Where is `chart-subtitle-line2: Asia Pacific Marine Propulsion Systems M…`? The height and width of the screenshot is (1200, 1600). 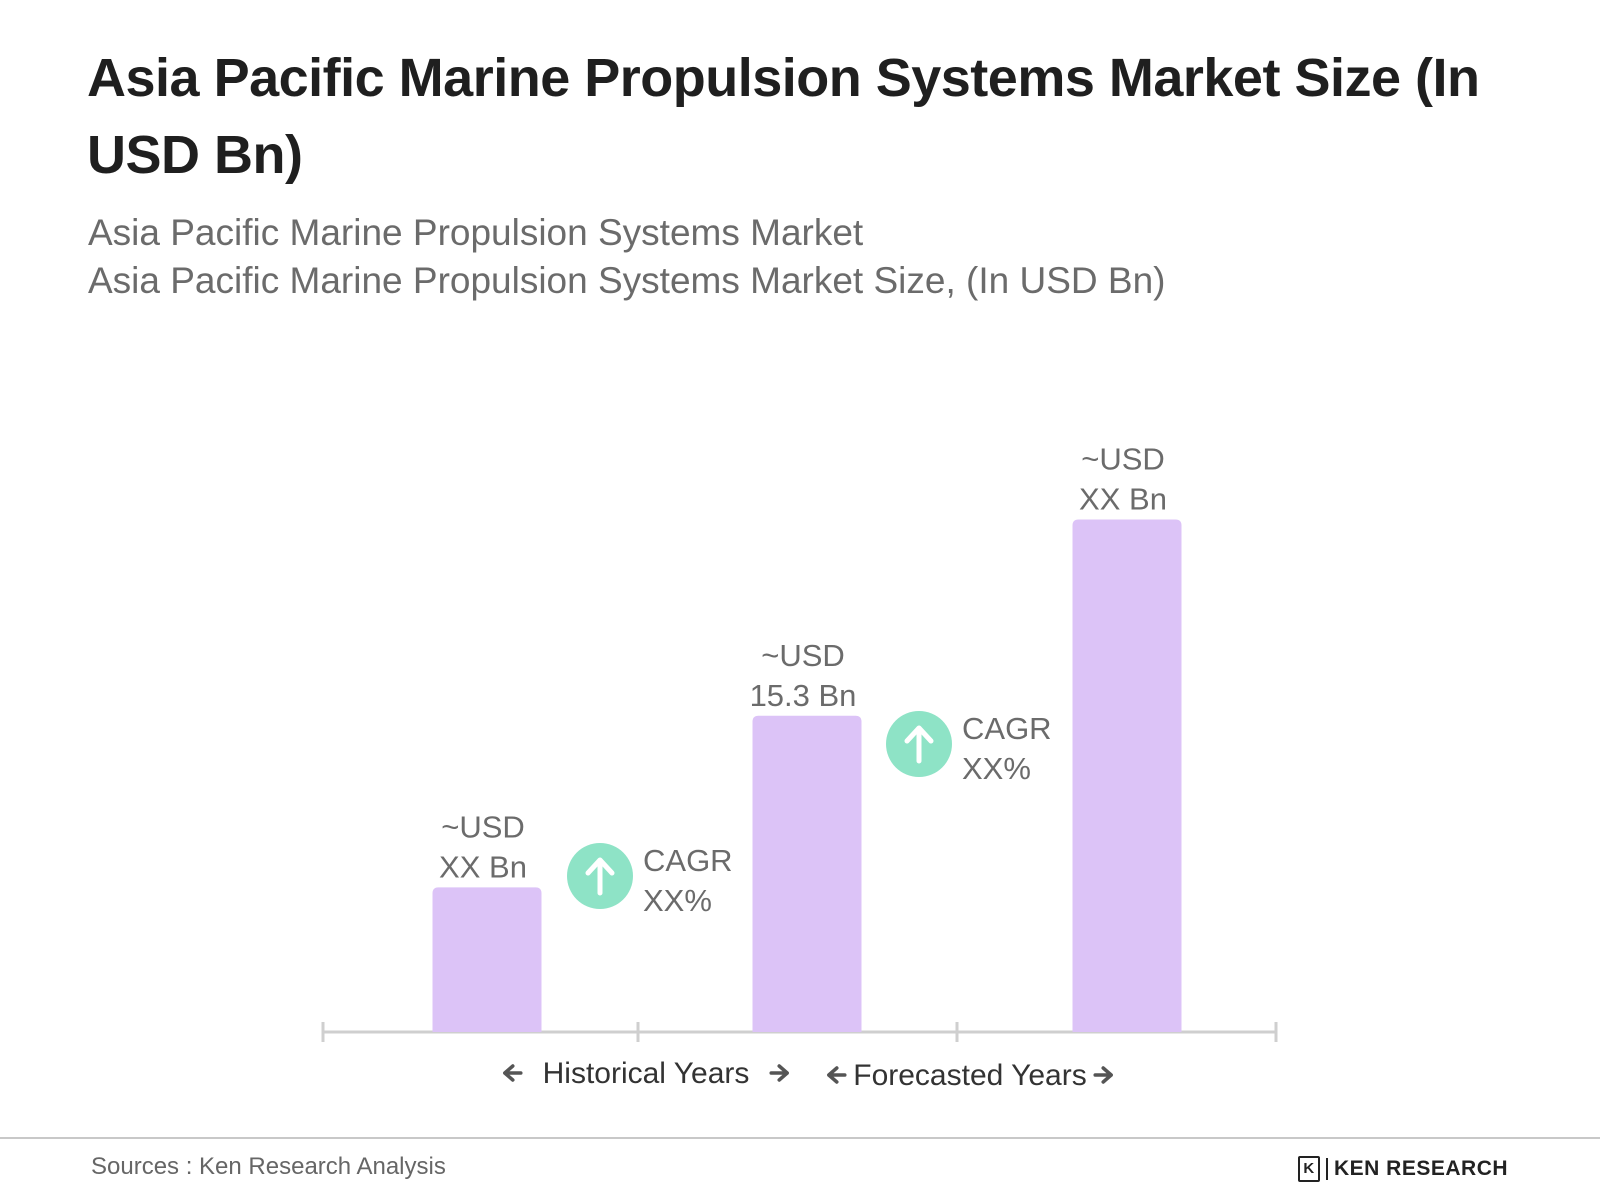 chart-subtitle-line2: Asia Pacific Marine Propulsion Systems M… is located at coordinates (627, 280).